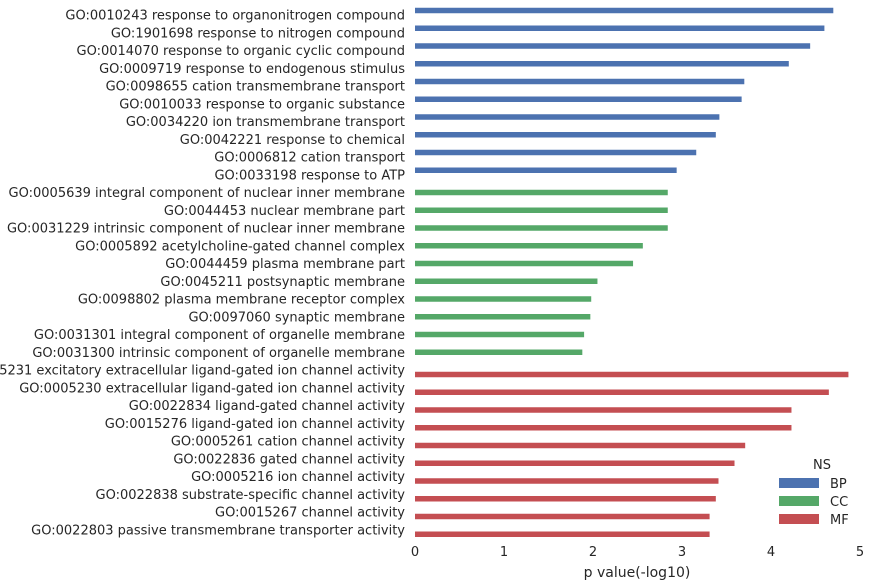  Describe the element at coordinates (284, 211) in the screenshot. I see `y-tick-label: GO:0044453 nuclear membrane part` at that location.